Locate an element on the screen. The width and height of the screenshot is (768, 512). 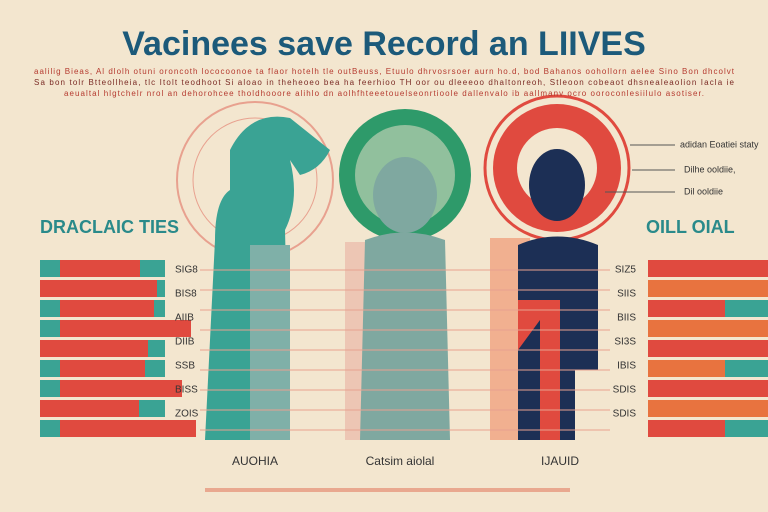
footer-bar is located at coordinates (387, 490).